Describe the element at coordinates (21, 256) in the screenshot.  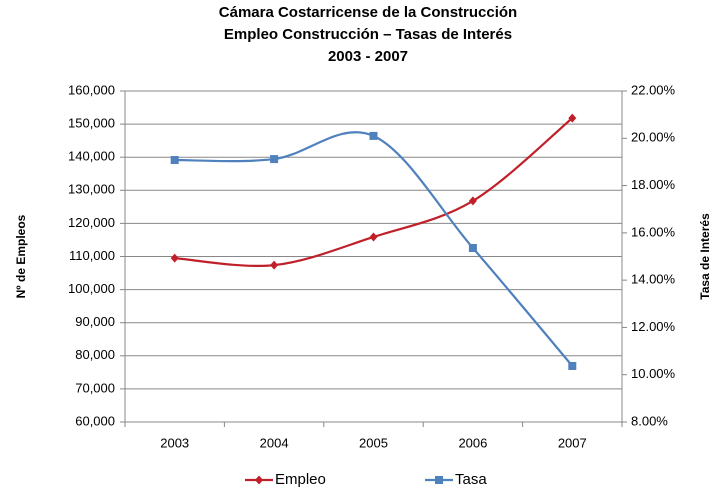
I see `y-axis-label: Nº de Empleos` at that location.